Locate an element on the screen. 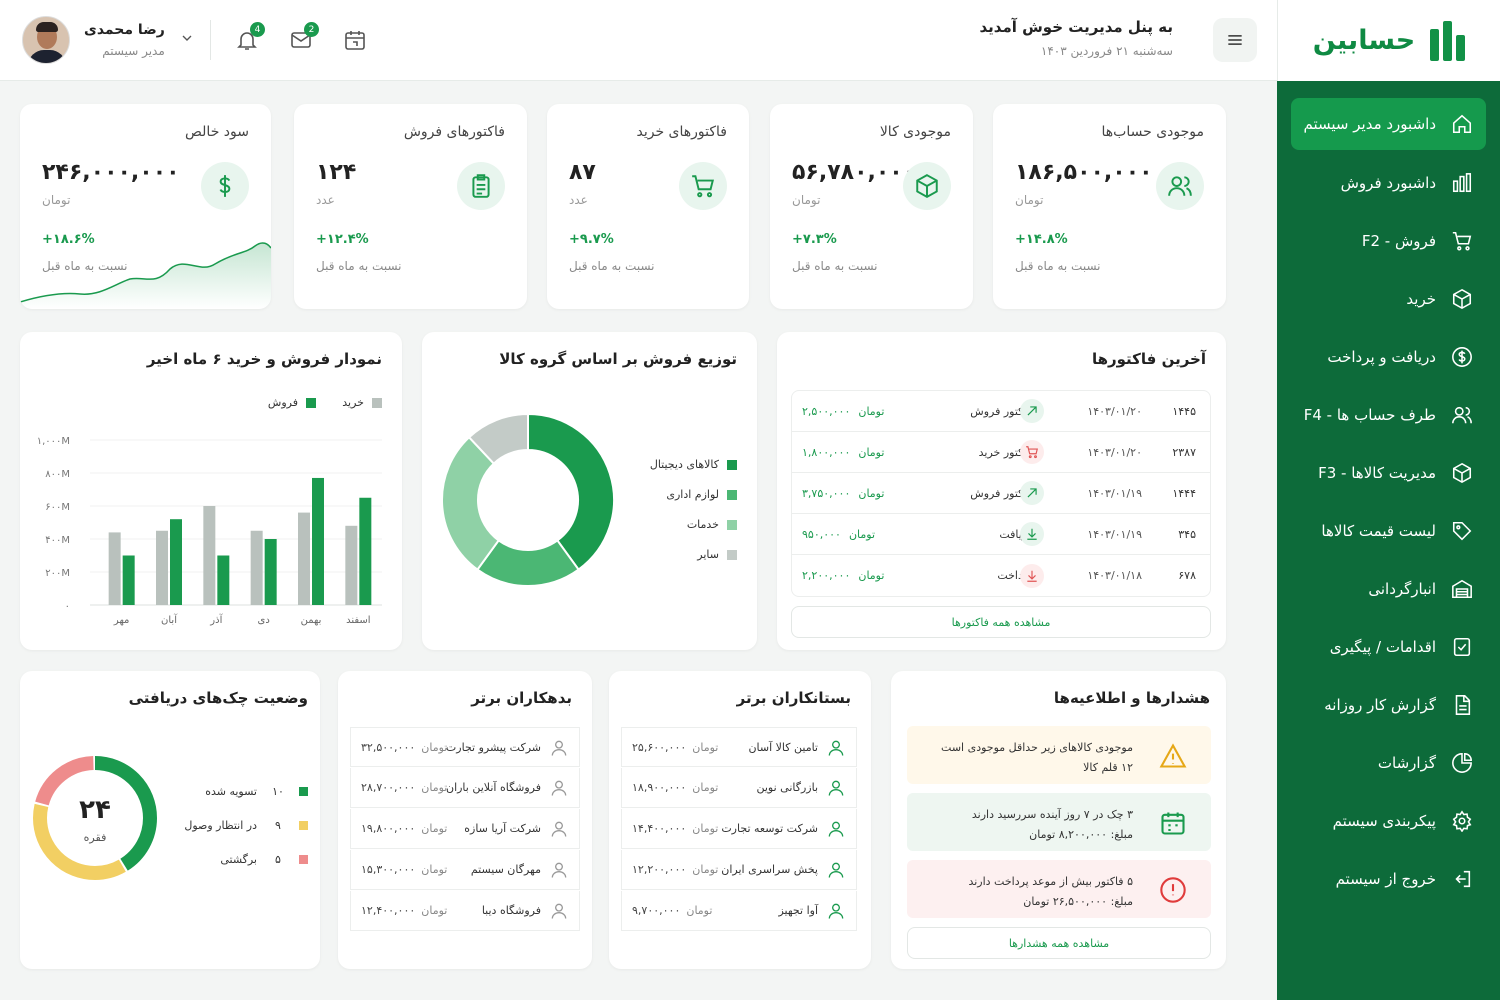 The image size is (1500, 1000). stat-change: +۷.۳% is located at coordinates (814, 239).